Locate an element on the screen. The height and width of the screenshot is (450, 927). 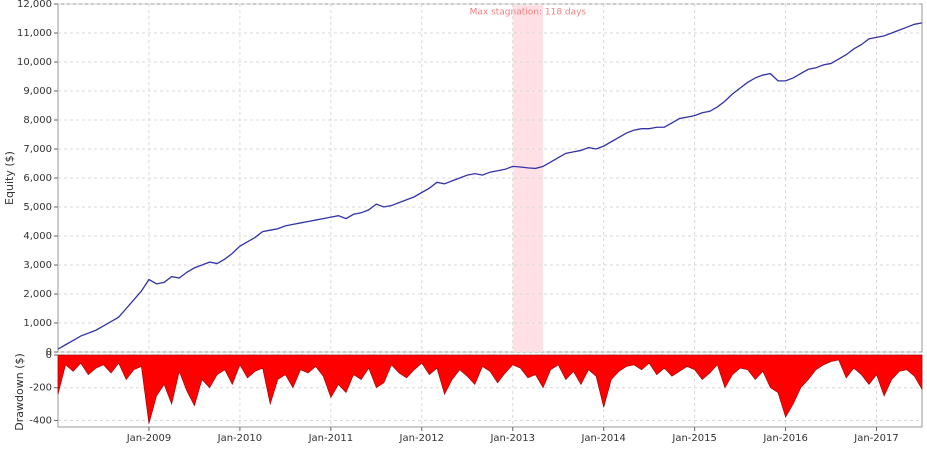
x-tick-label: Jan-2015 is located at coordinates (693, 438).